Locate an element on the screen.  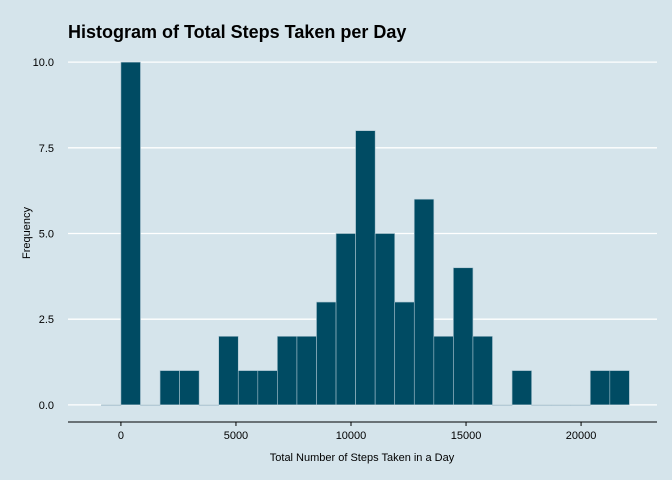
y-tick-label: 5.0 is located at coordinates (46, 235).